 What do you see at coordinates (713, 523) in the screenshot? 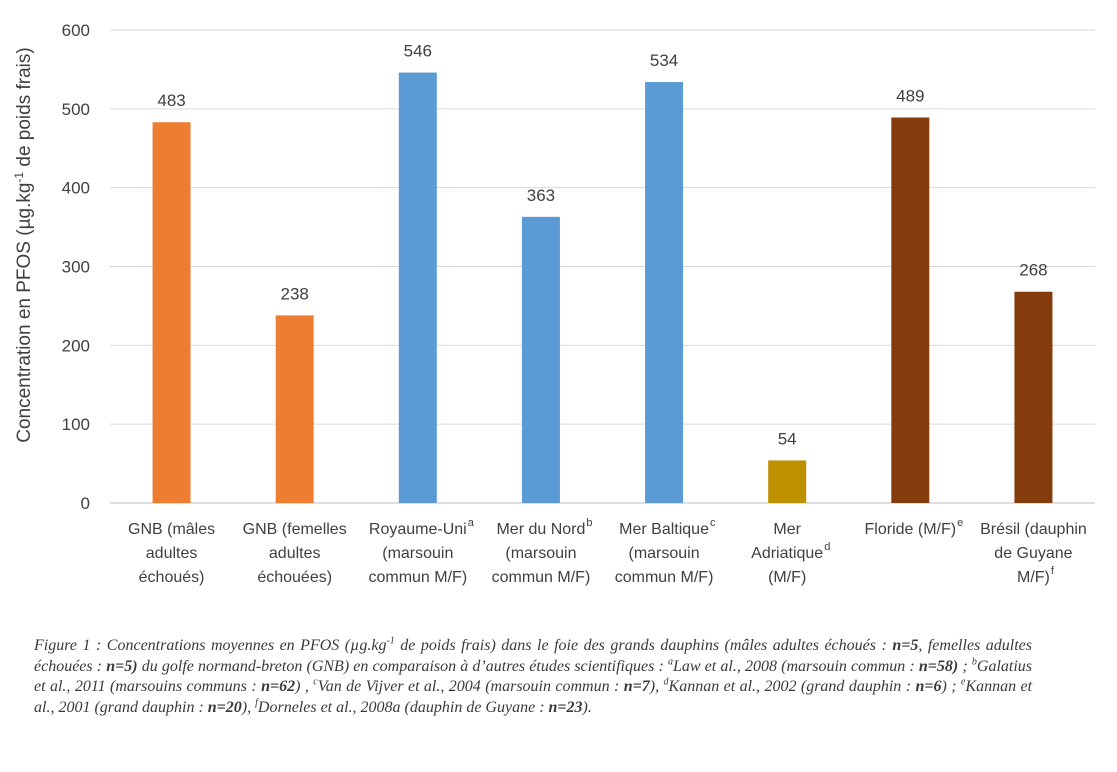
I see `category-footnote-marker: c` at bounding box center [713, 523].